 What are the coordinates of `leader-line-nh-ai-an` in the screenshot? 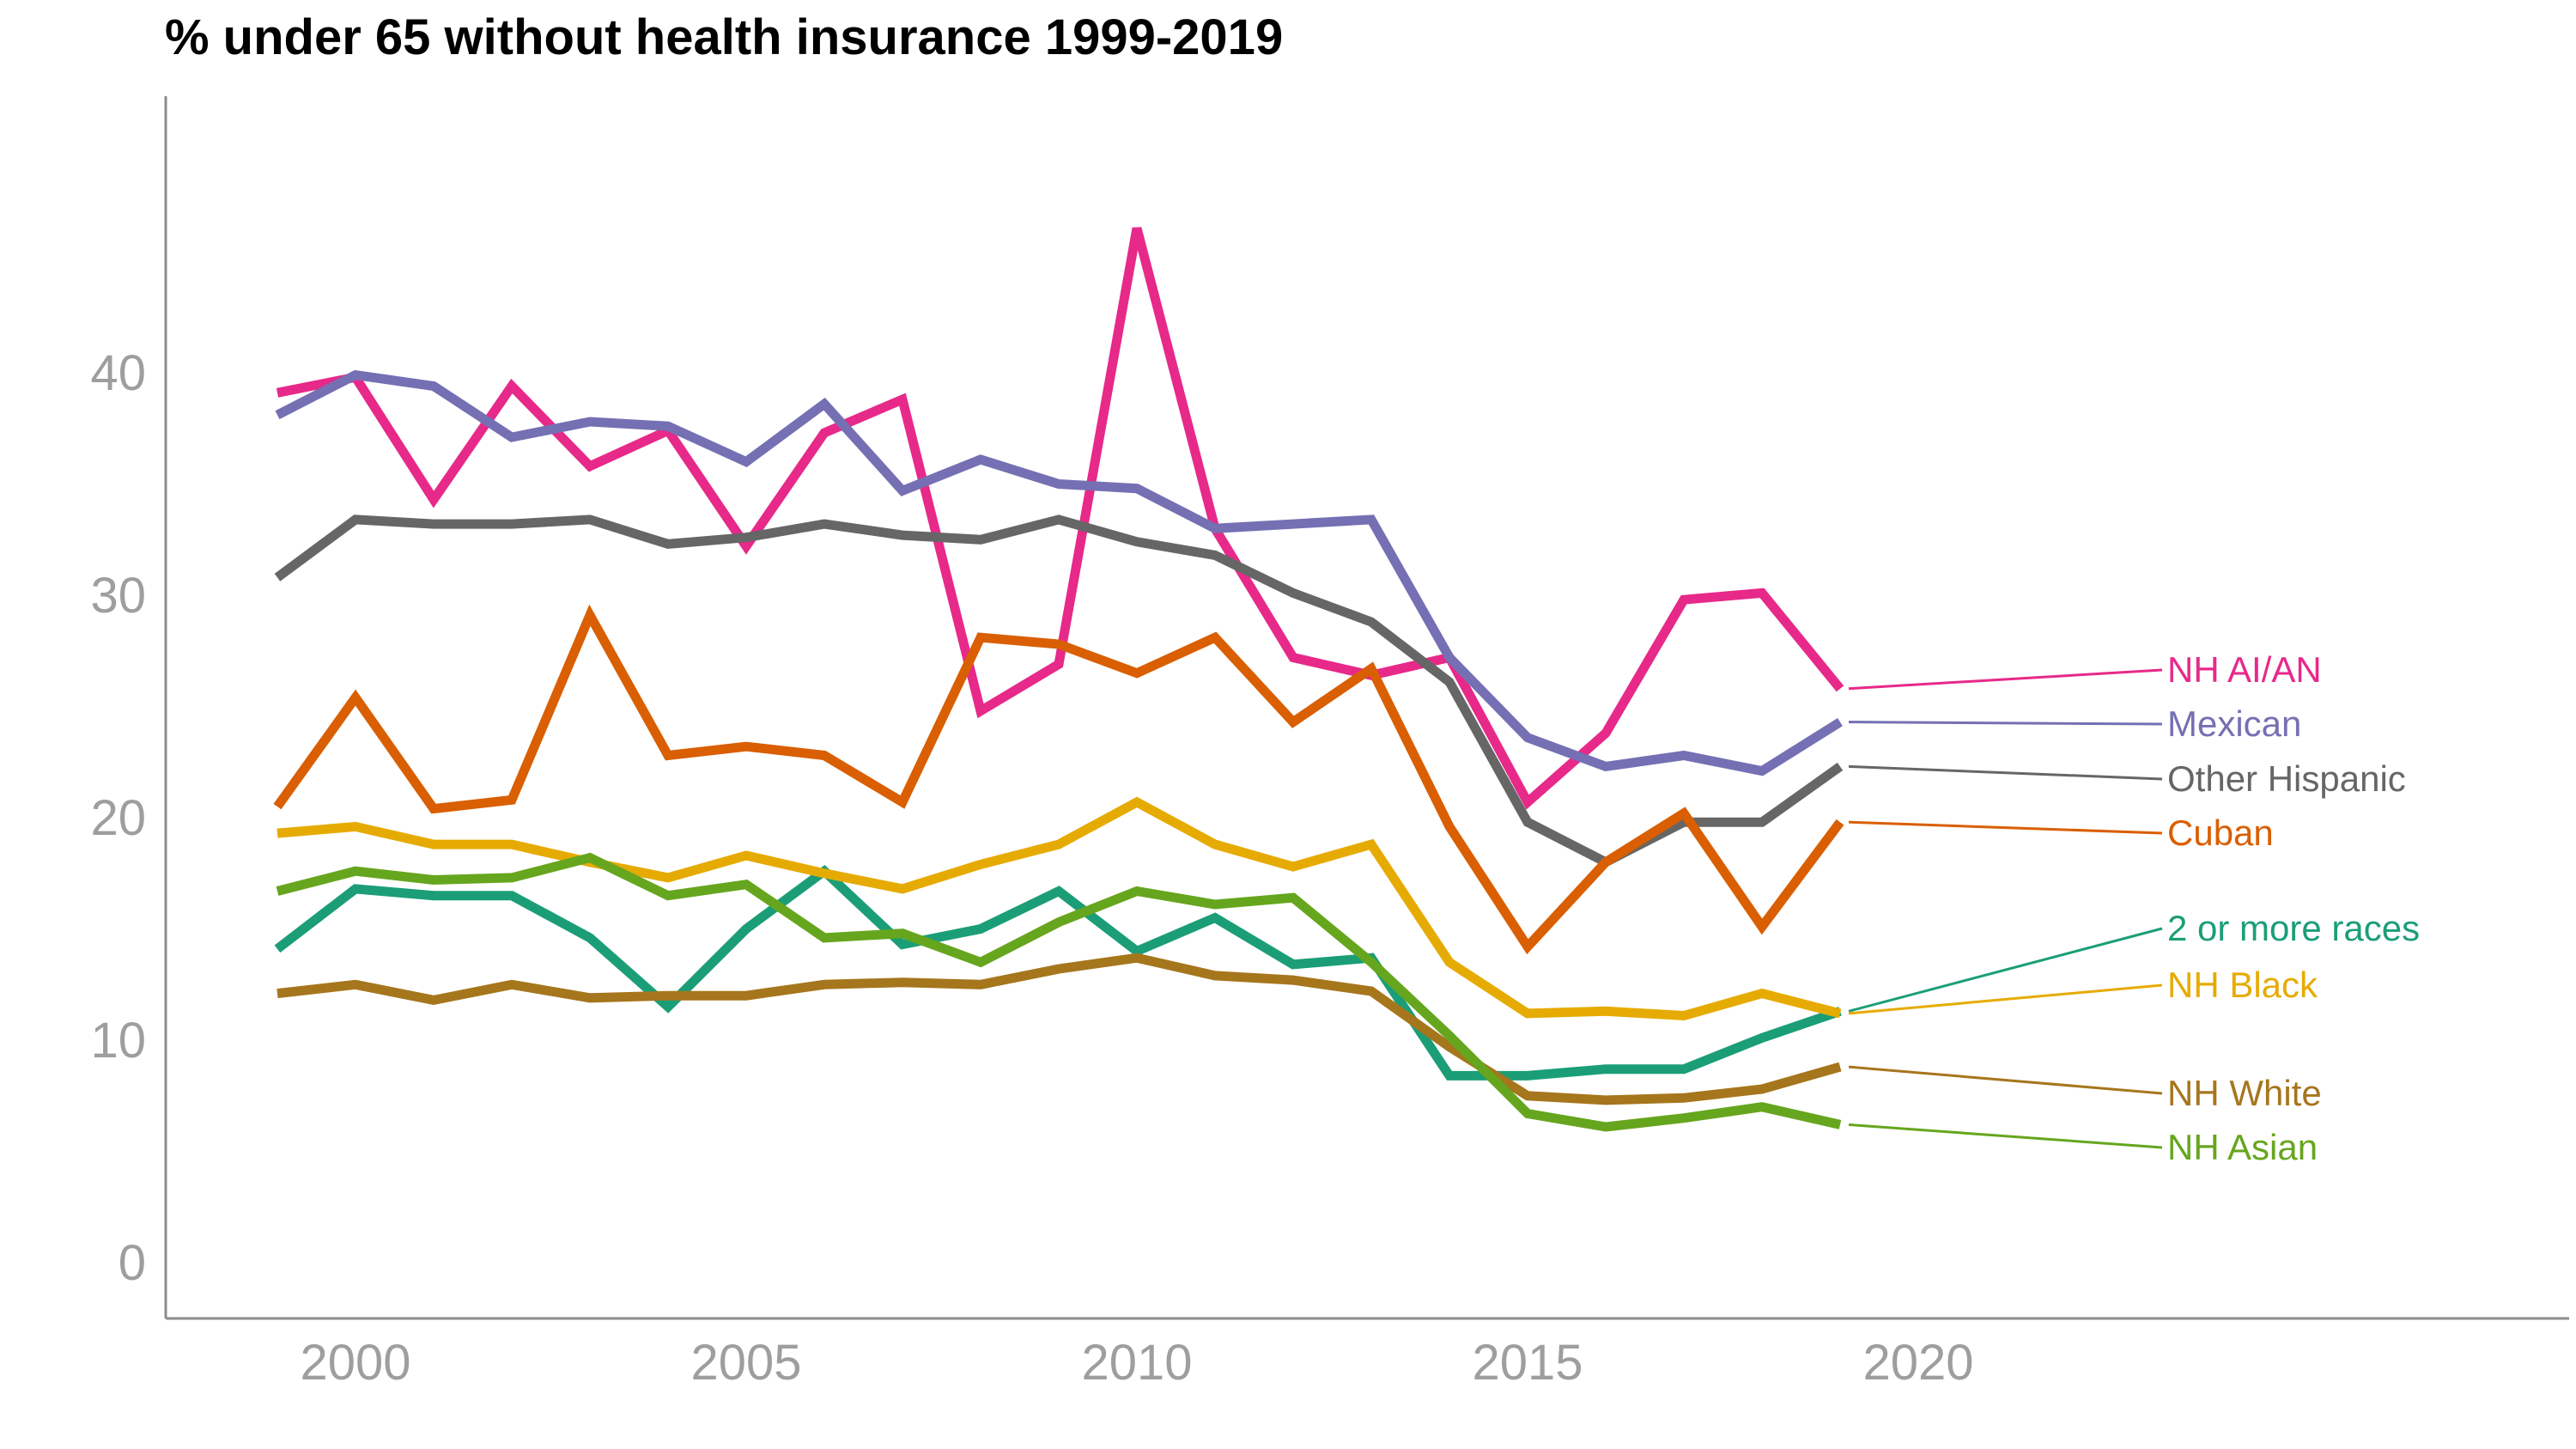 It's located at (2005, 679).